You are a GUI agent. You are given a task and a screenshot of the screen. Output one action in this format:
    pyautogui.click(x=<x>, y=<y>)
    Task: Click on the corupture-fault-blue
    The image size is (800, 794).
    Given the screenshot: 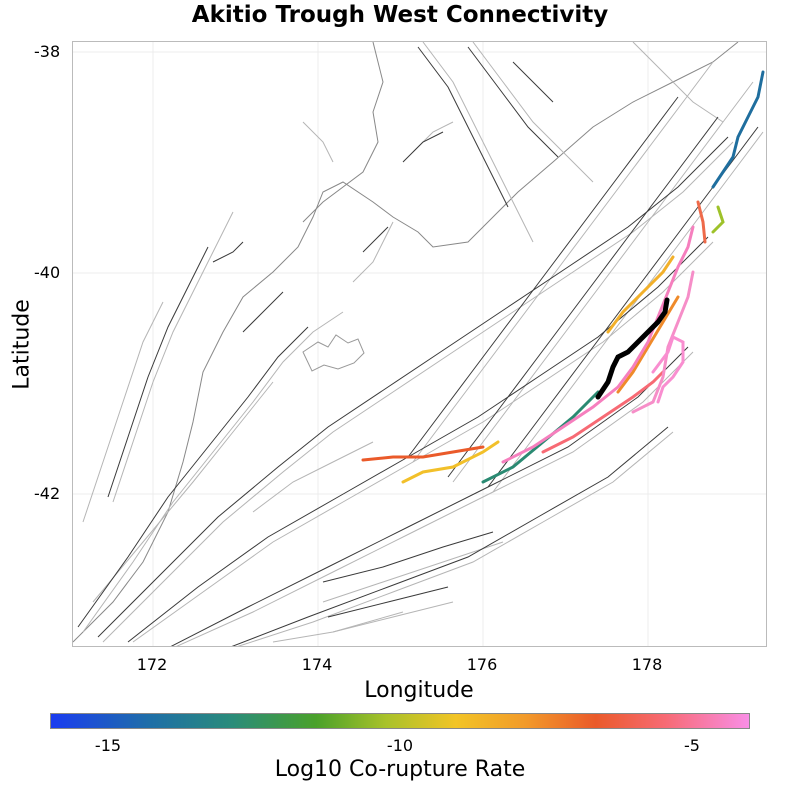 What is the action you would take?
    pyautogui.click(x=738, y=129)
    